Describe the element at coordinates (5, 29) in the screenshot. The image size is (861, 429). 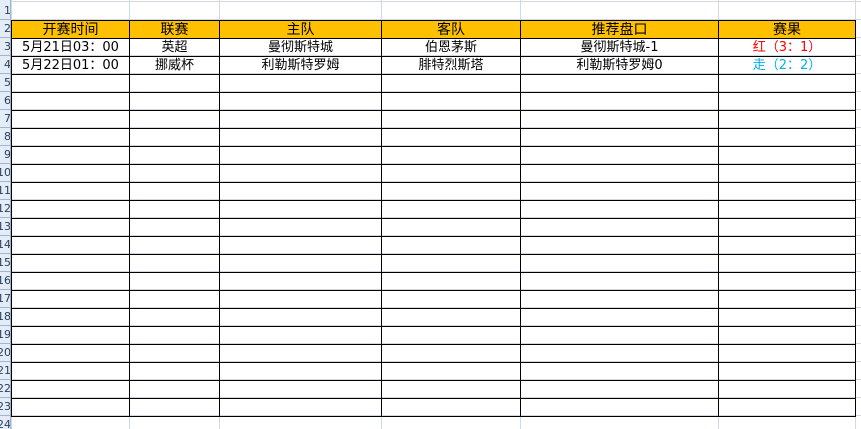
I see `row-number: 2` at that location.